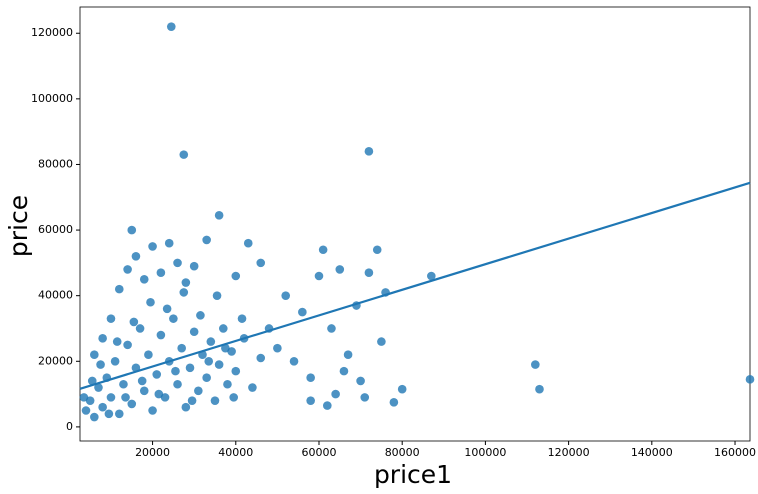  What do you see at coordinates (52, 98) in the screenshot?
I see `y-tick-label: 100000` at bounding box center [52, 98].